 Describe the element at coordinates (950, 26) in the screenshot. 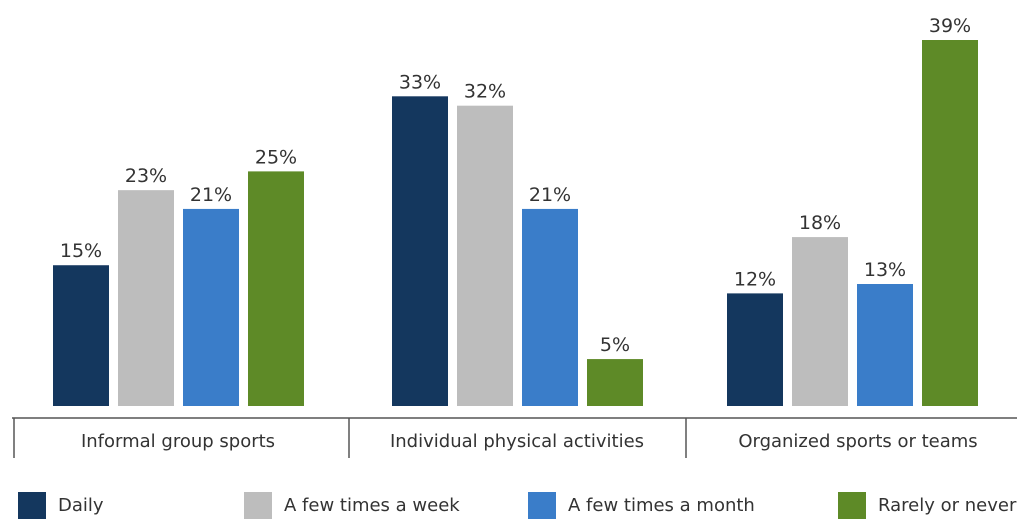

I see `value-label-organized-sports-or-teams-rarely-or-never: 39%` at that location.